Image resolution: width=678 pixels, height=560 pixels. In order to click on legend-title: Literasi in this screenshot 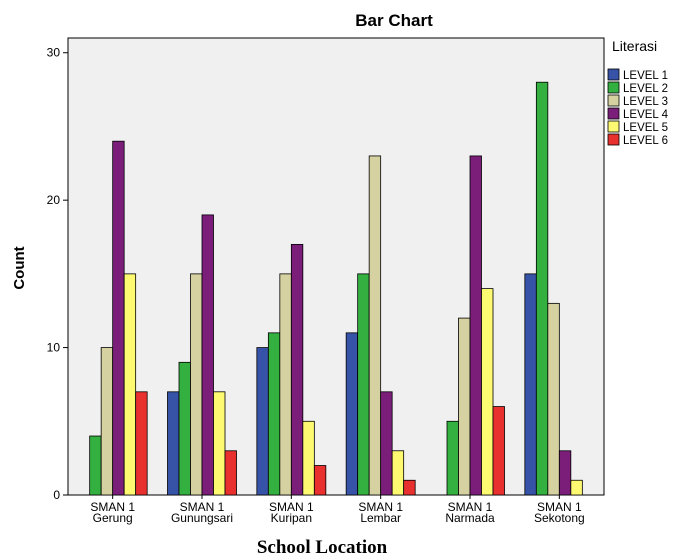, I will do `click(634, 46)`.